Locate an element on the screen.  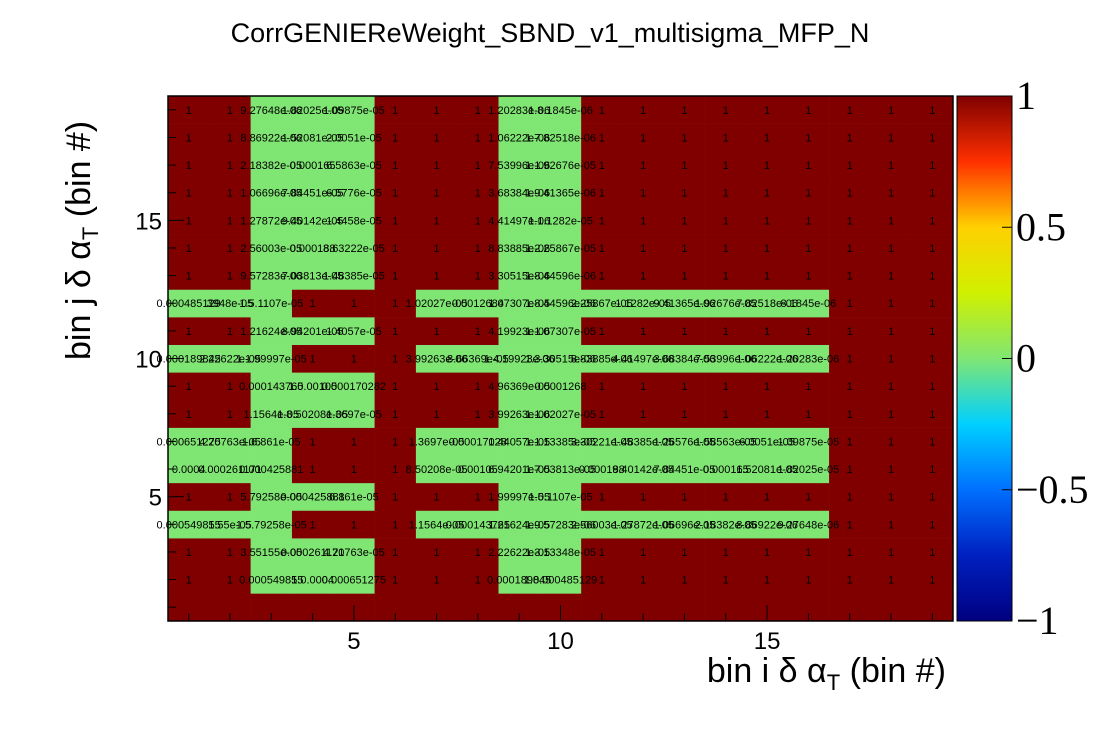
cell-value-label: 0.000651275 is located at coordinates (189, 442).